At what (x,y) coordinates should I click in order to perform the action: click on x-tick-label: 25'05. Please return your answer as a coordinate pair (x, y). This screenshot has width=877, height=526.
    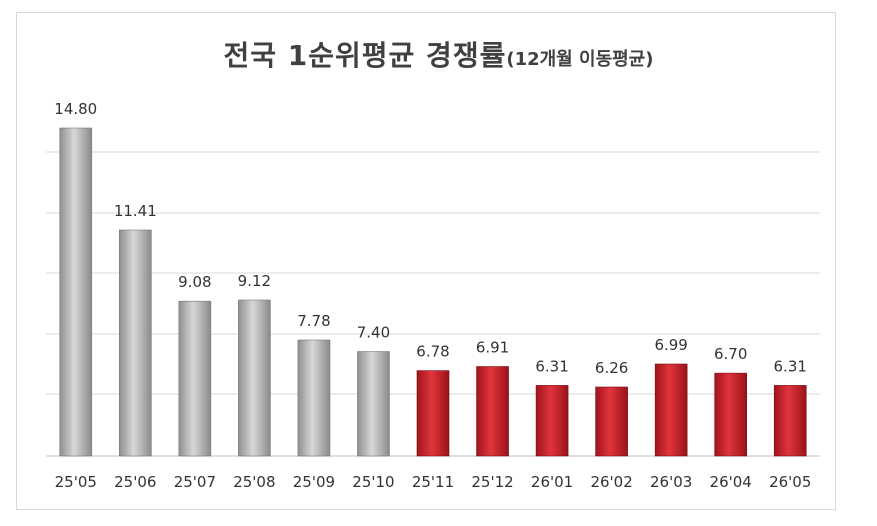
    Looking at the image, I should click on (76, 482).